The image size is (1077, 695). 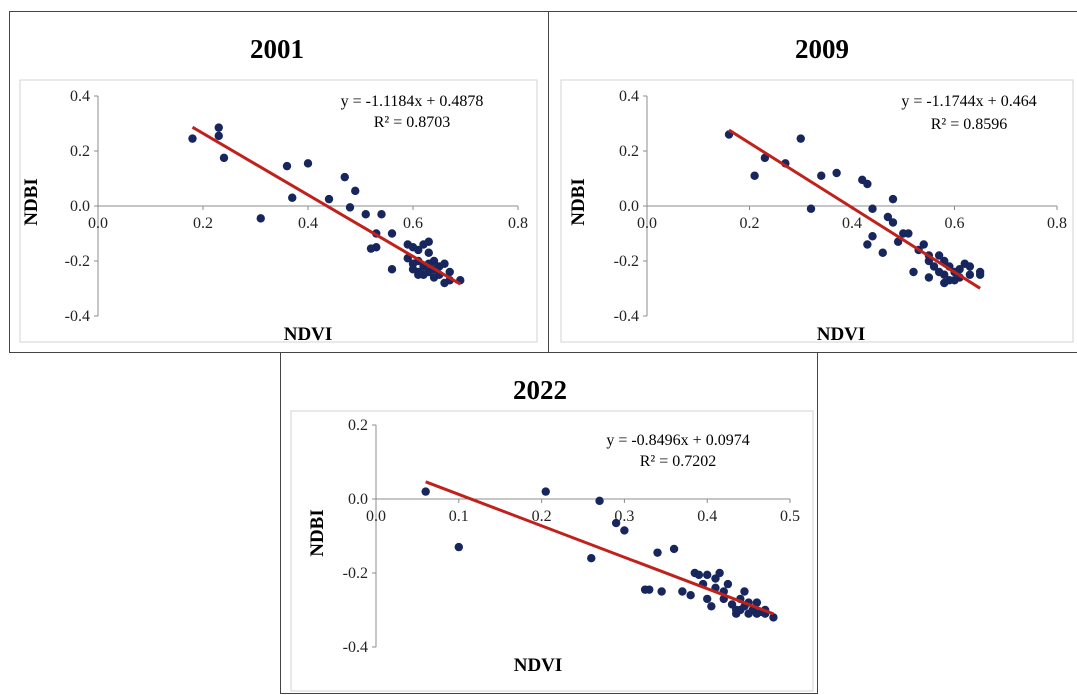 I want to click on regression-equation: y = -1.1184x + 0.4878, so click(x=412, y=101).